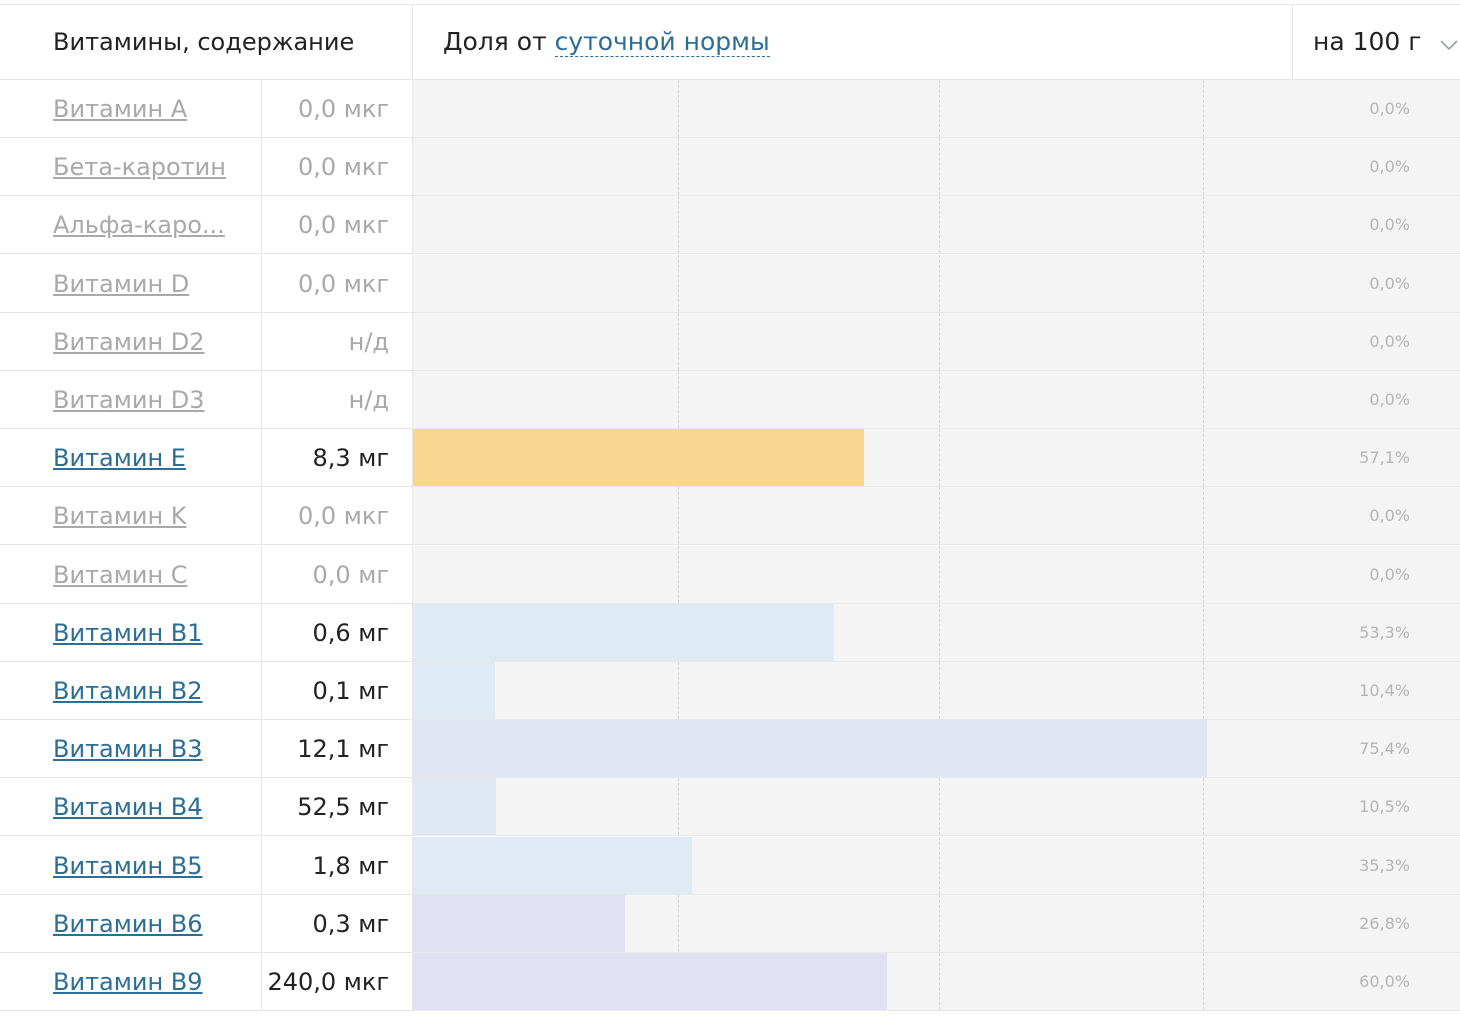 Image resolution: width=1460 pixels, height=1018 pixels. I want to click on vitamin-name-link: Витамин B9, so click(128, 982).